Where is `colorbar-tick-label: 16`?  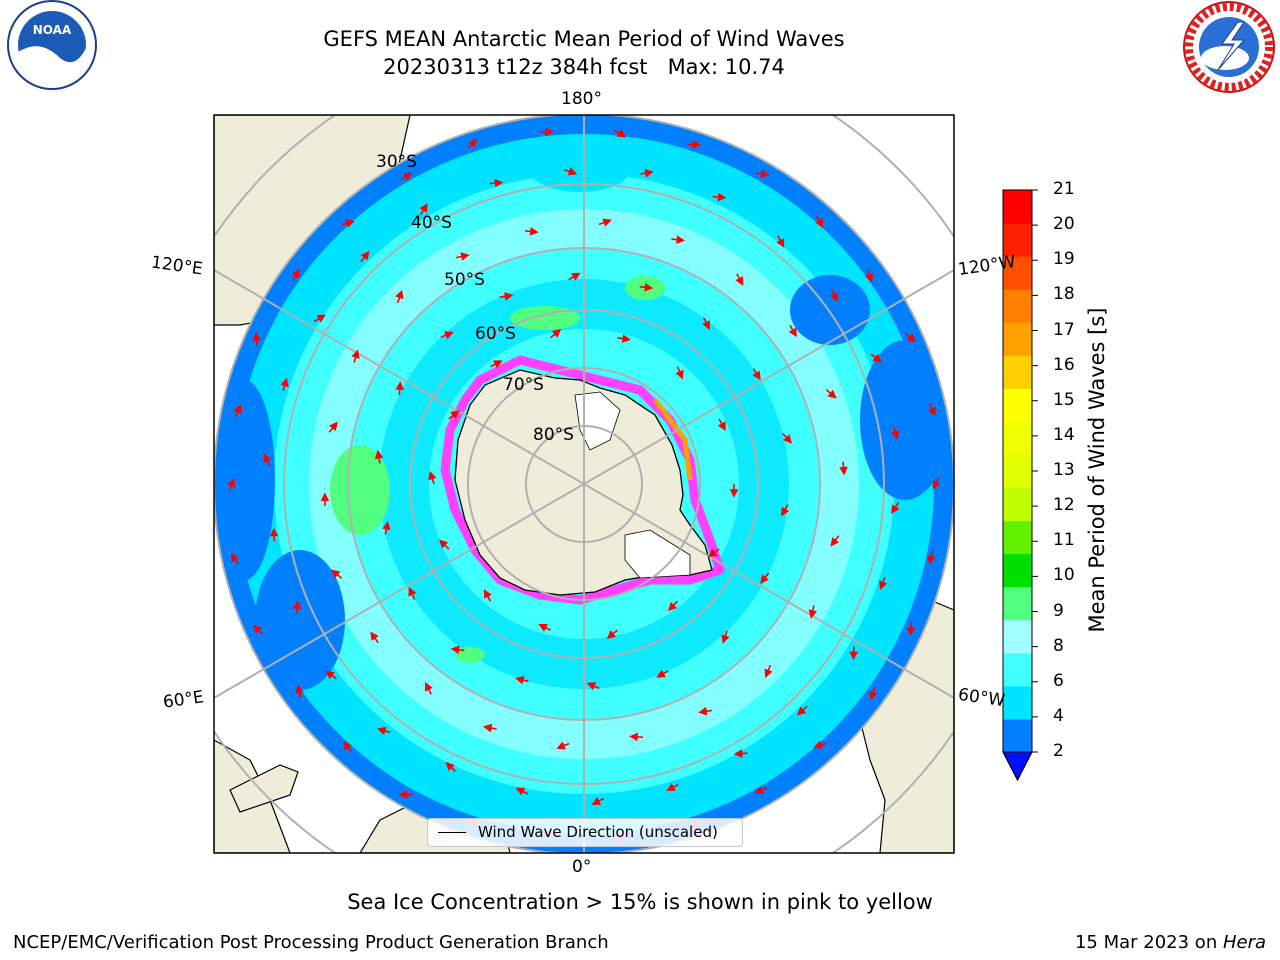
colorbar-tick-label: 16 is located at coordinates (1064, 364).